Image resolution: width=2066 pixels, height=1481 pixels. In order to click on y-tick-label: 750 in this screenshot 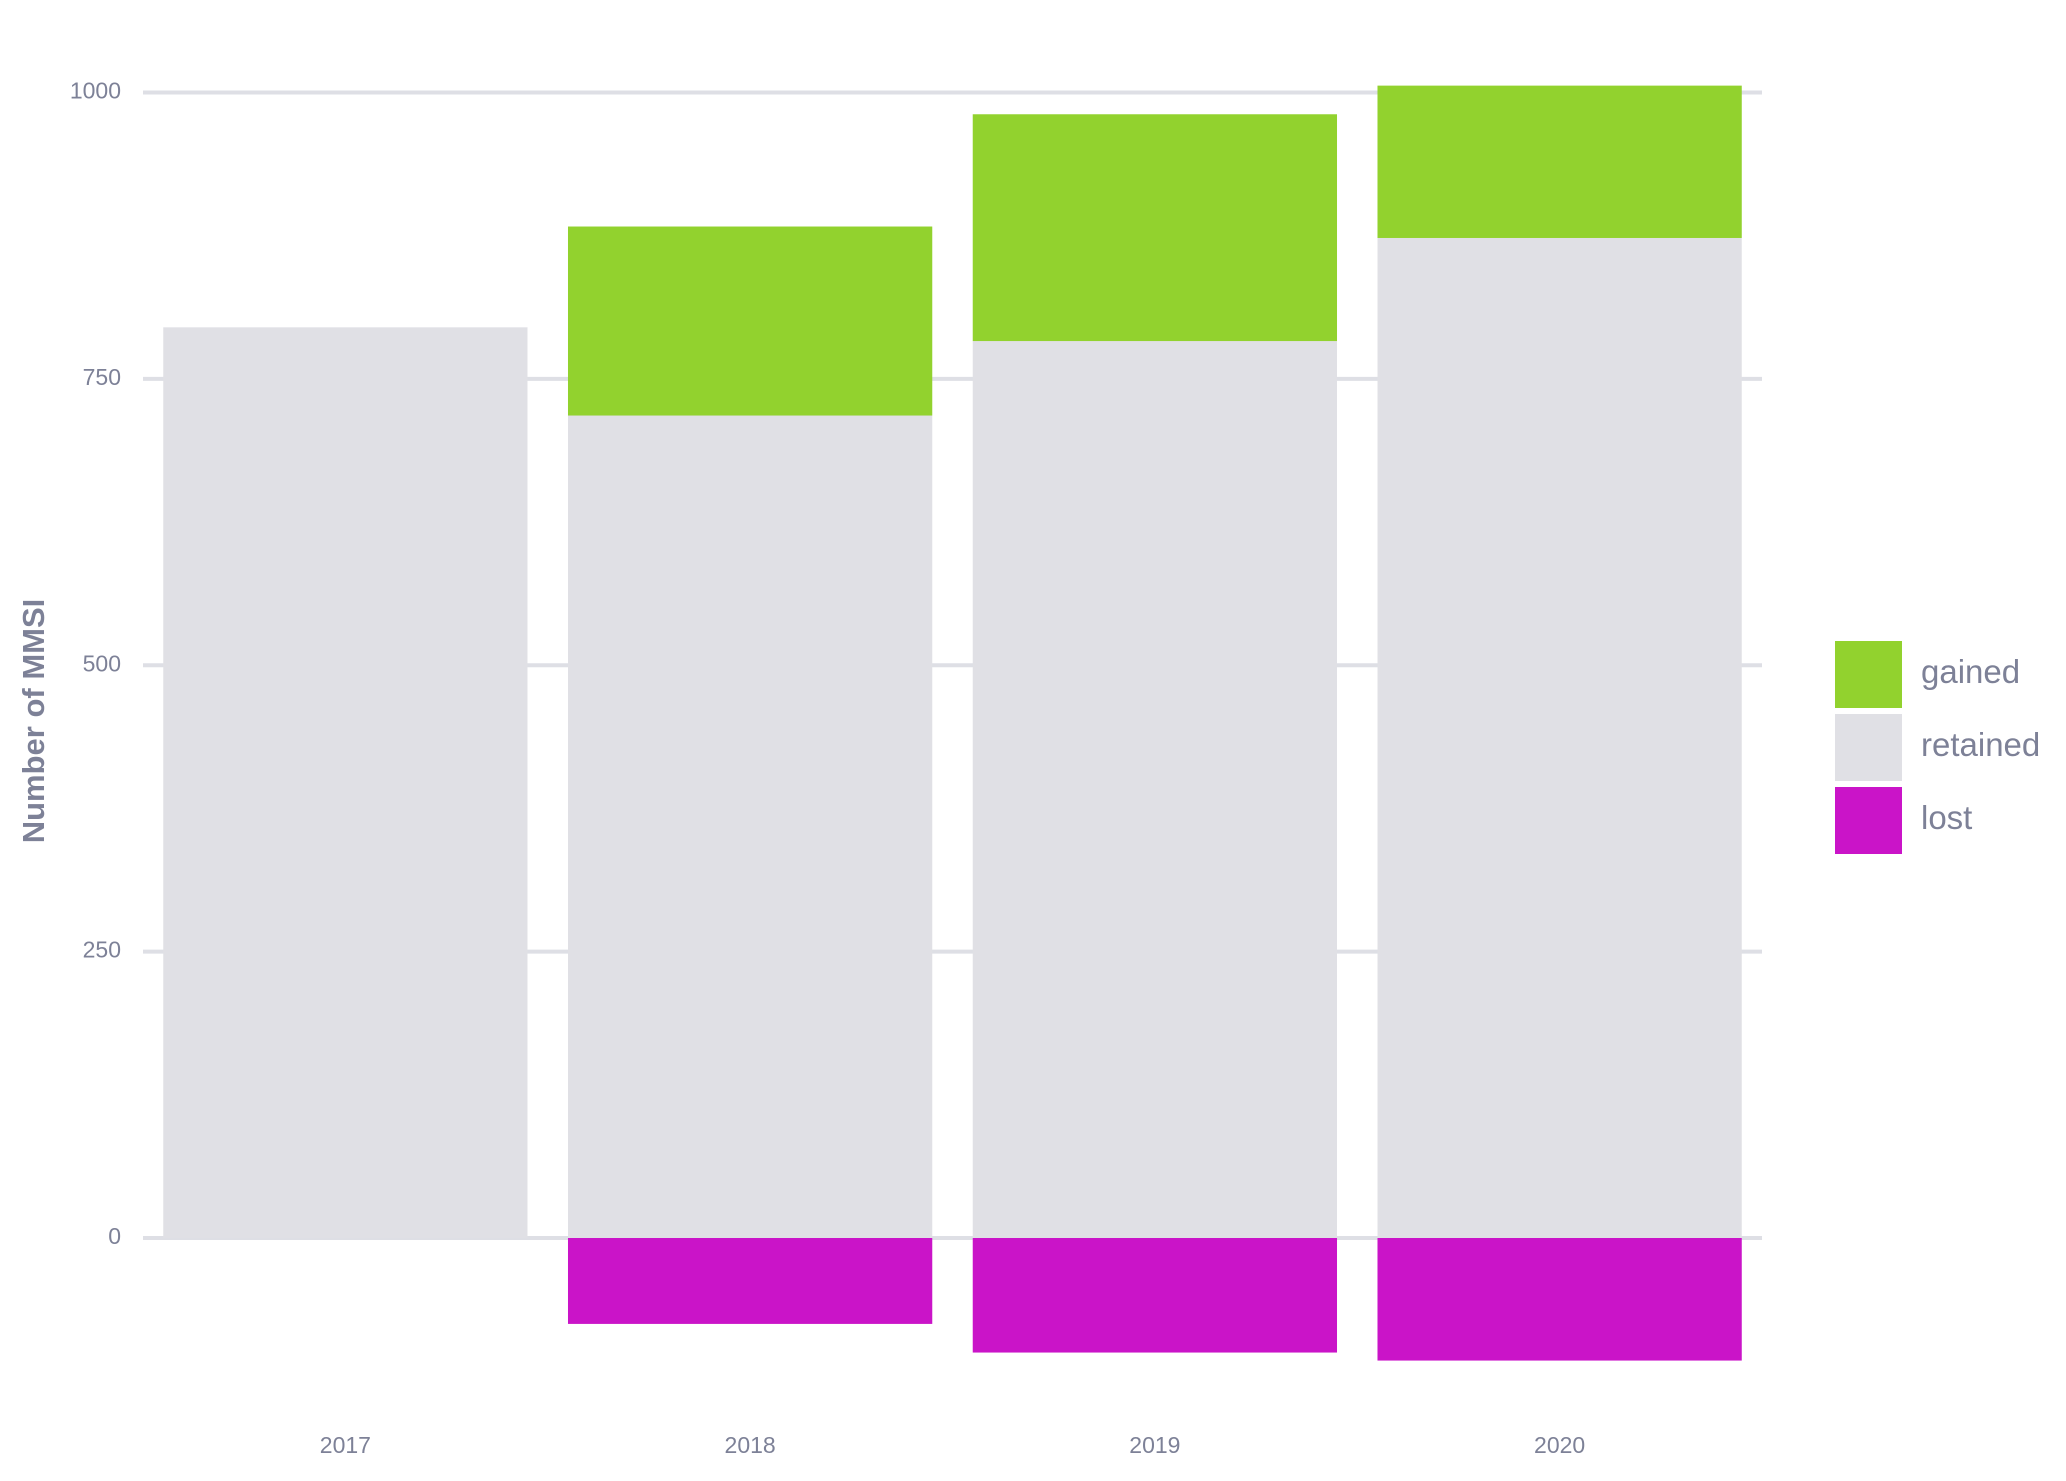, I will do `click(102, 377)`.